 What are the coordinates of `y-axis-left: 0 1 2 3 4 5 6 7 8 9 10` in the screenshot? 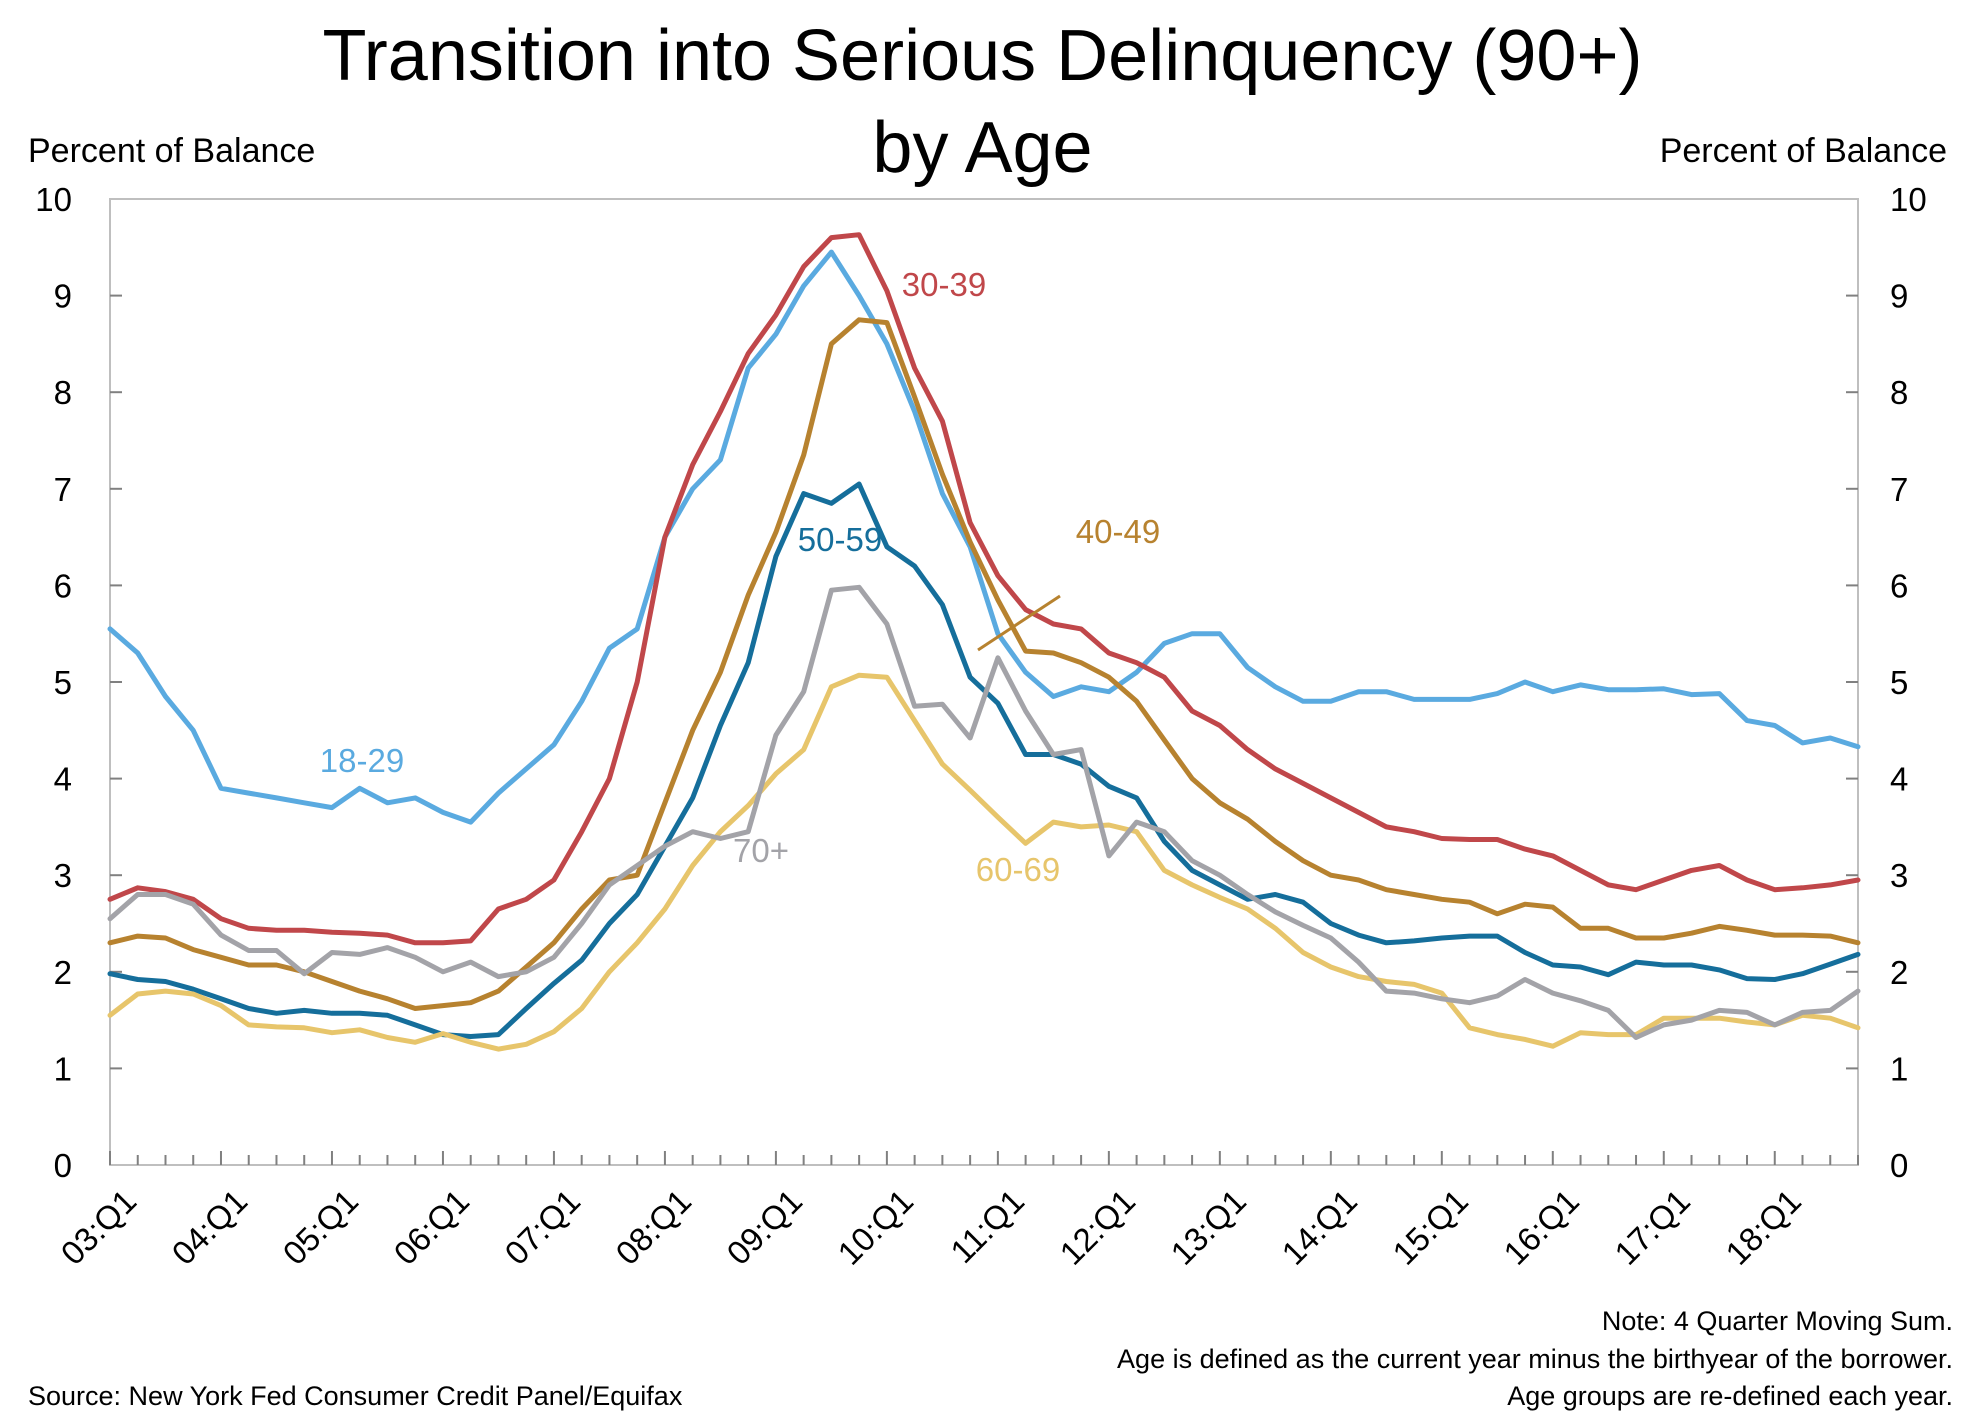 It's located at (78, 682).